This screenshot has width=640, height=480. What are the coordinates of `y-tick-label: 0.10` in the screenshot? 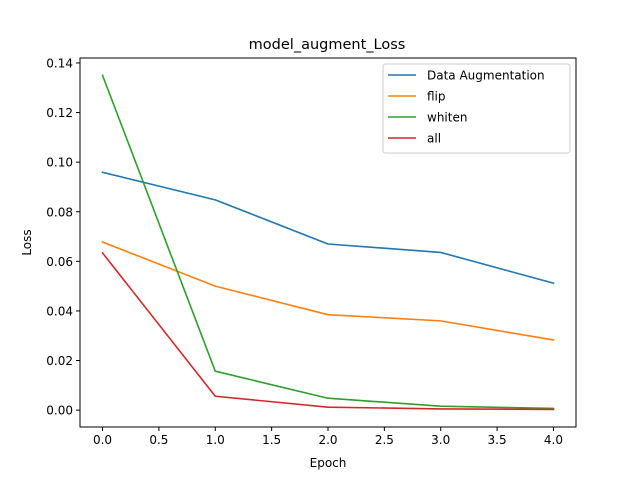 It's located at (59, 163).